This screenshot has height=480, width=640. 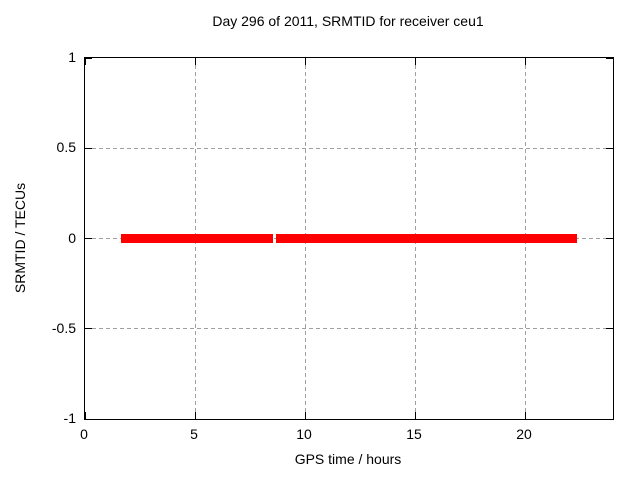 I want to click on x-tick-label-5: 5, so click(x=194, y=434).